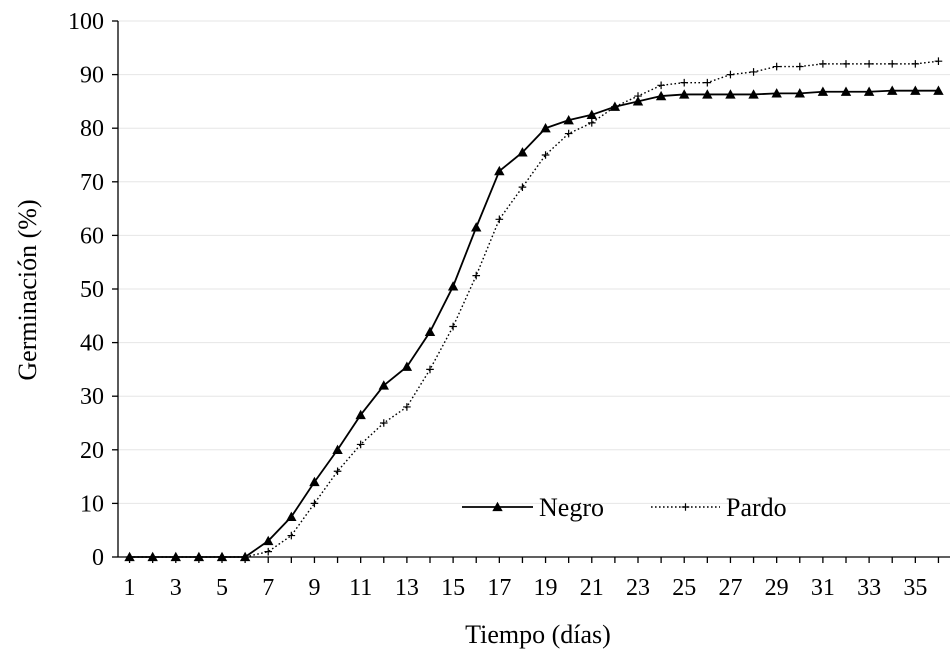 The width and height of the screenshot is (951, 656). What do you see at coordinates (869, 588) in the screenshot?
I see `x-tick-label: 33` at bounding box center [869, 588].